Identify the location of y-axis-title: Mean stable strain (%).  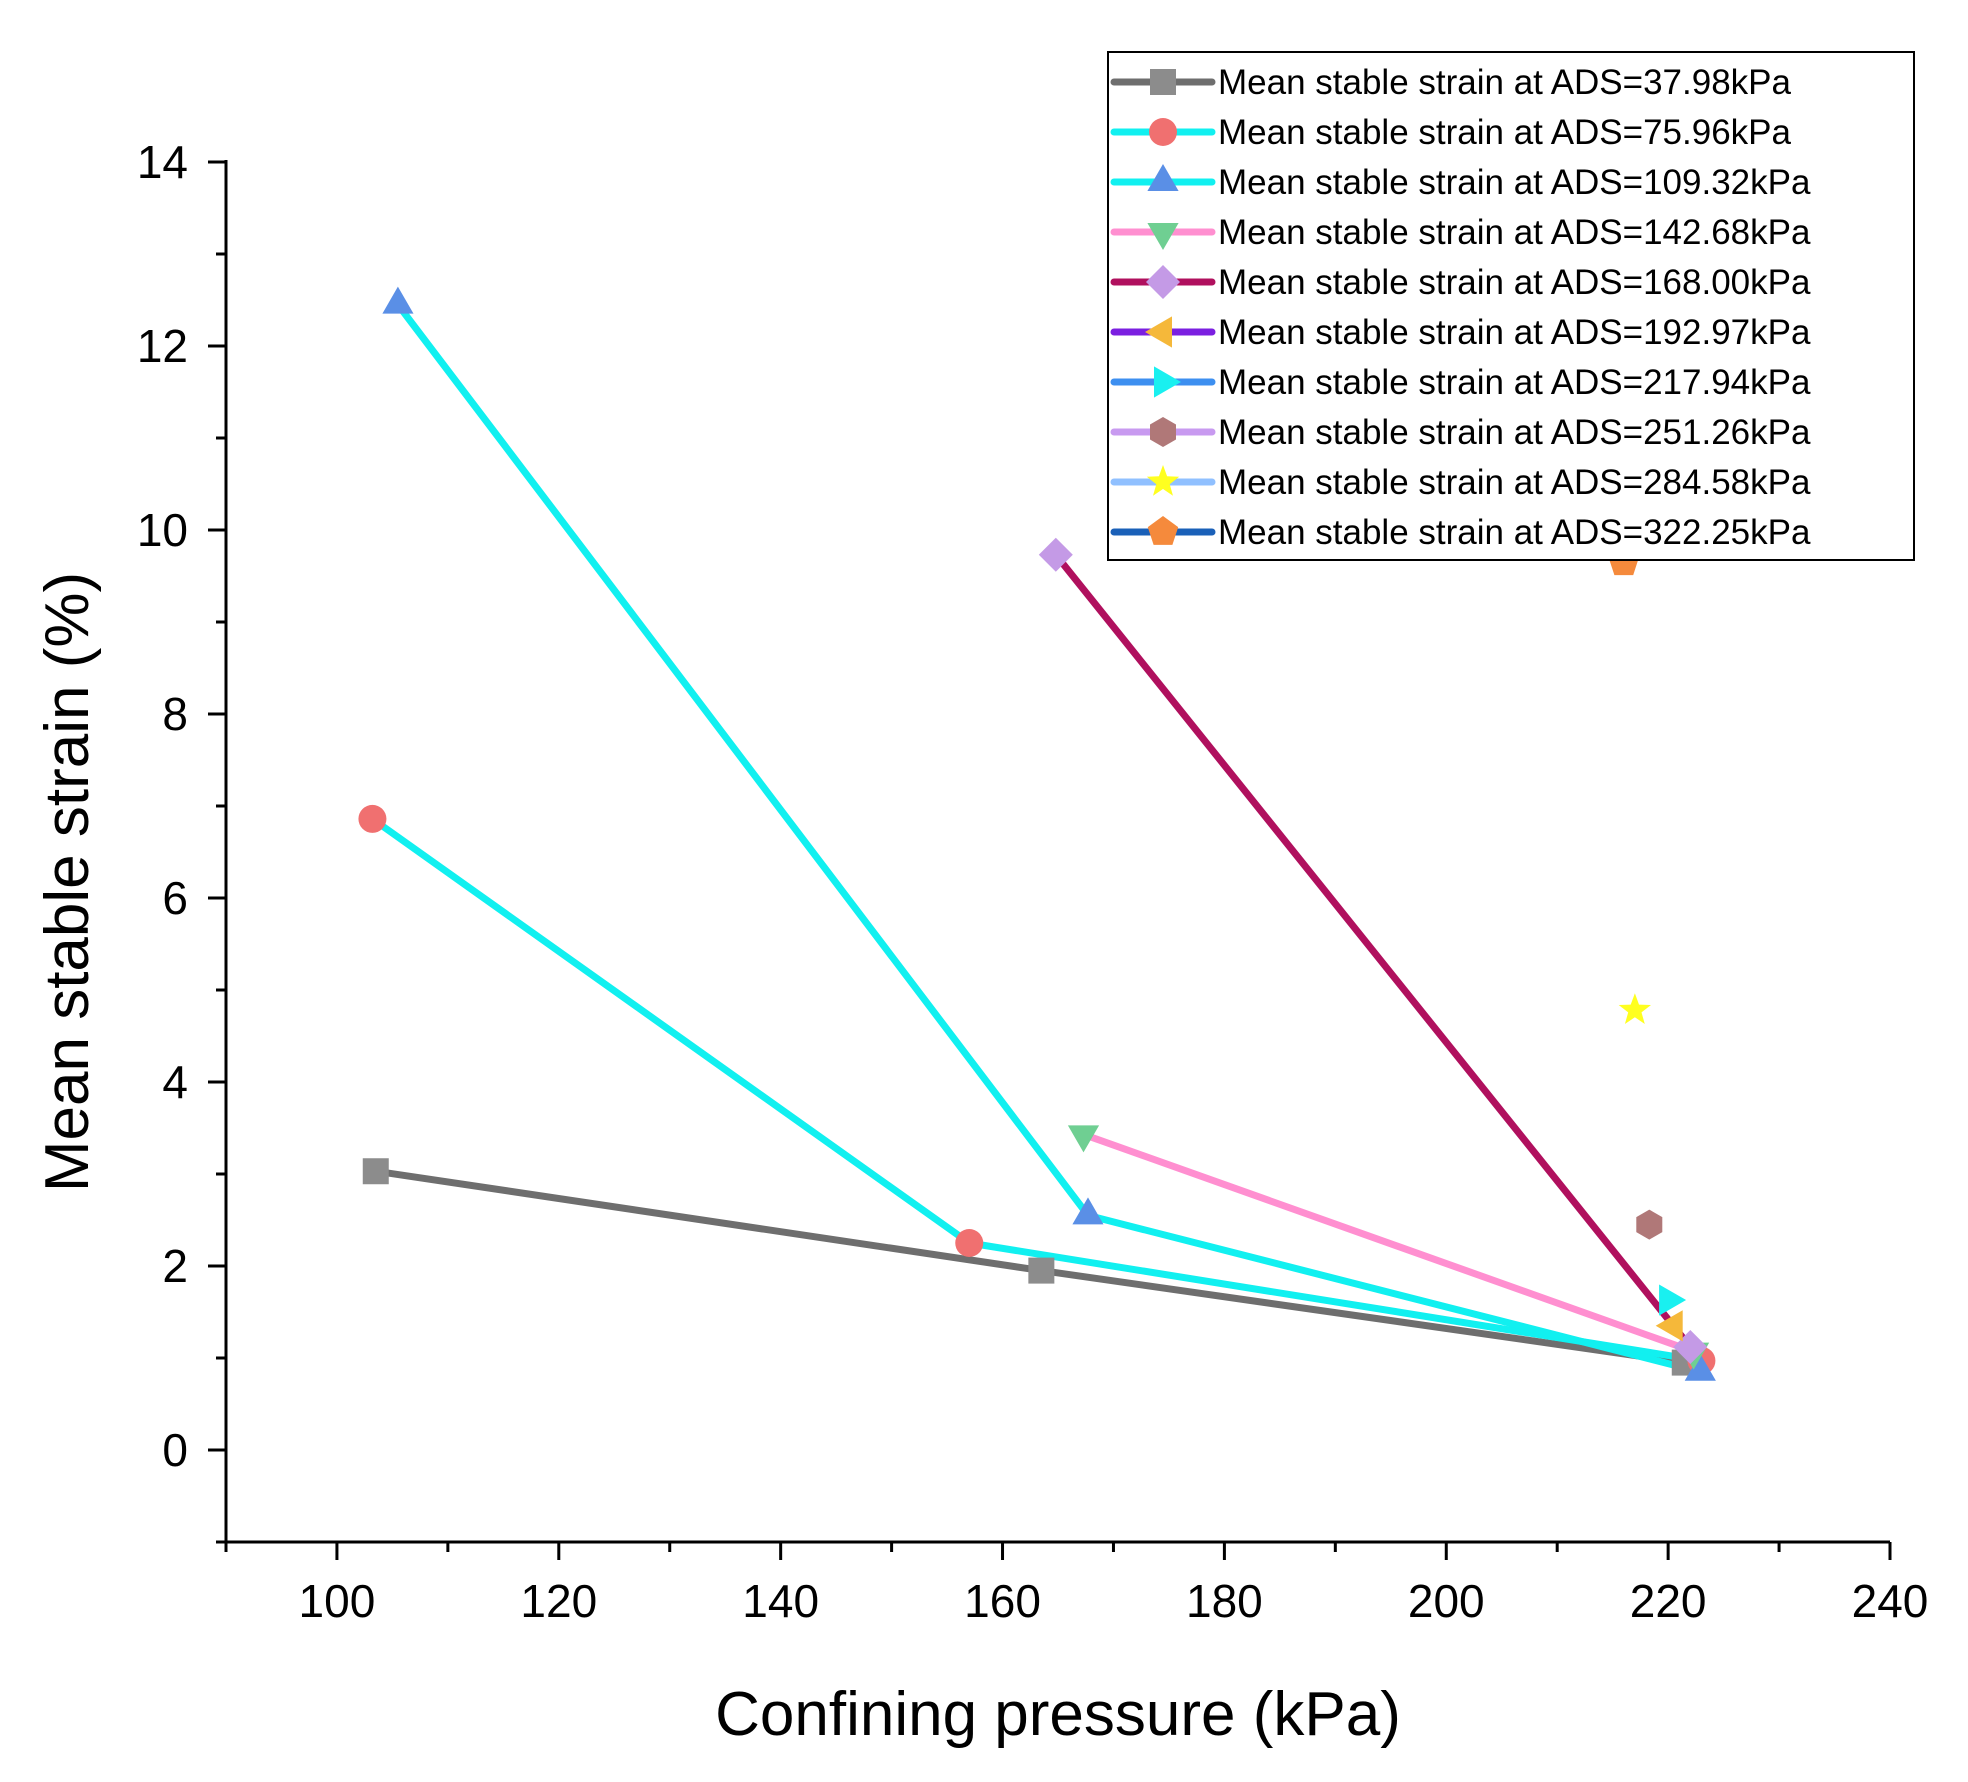
(67, 882).